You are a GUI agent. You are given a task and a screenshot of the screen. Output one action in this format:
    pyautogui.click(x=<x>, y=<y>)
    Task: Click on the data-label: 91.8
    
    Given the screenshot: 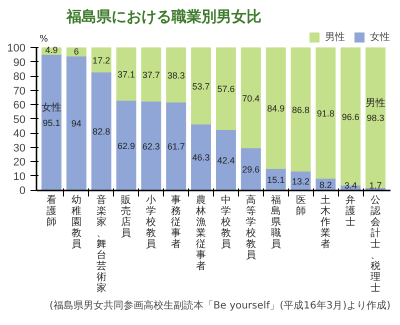 What is the action you would take?
    pyautogui.click(x=325, y=113)
    